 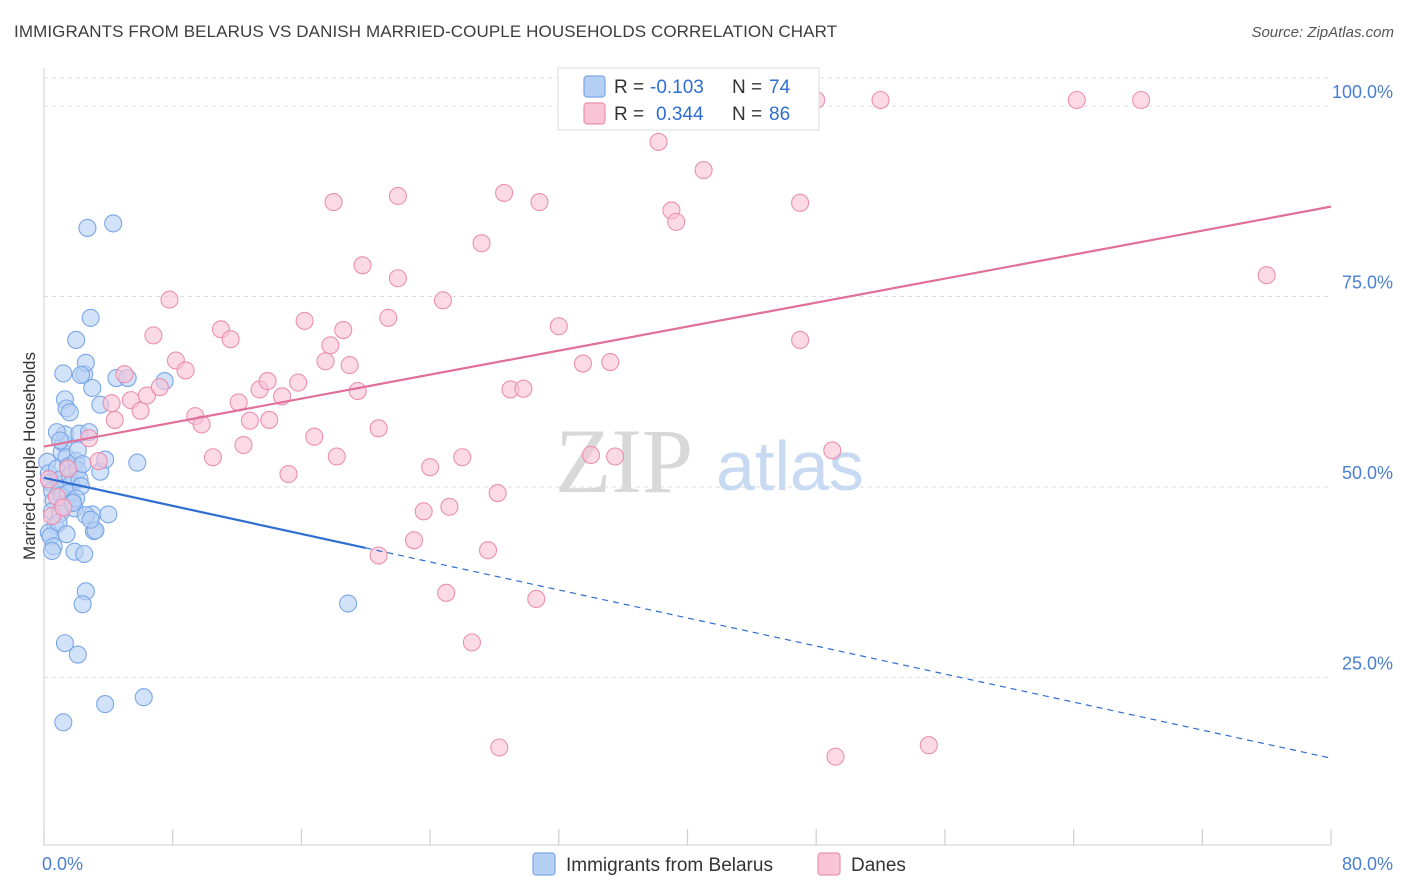 I want to click on watermark-zip: ZIP, so click(x=624, y=461).